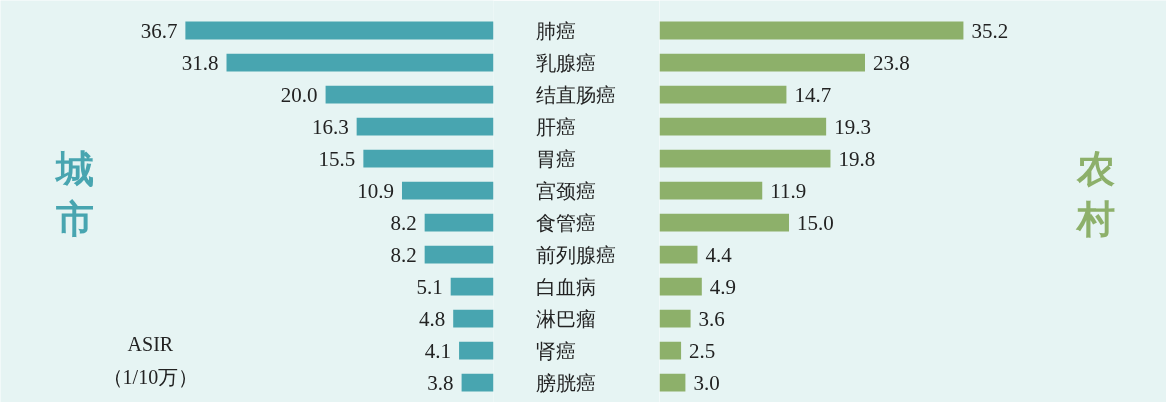 Image resolution: width=1166 pixels, height=402 pixels. Describe the element at coordinates (555, 158) in the screenshot. I see `y-tick-label: 胃癌` at that location.